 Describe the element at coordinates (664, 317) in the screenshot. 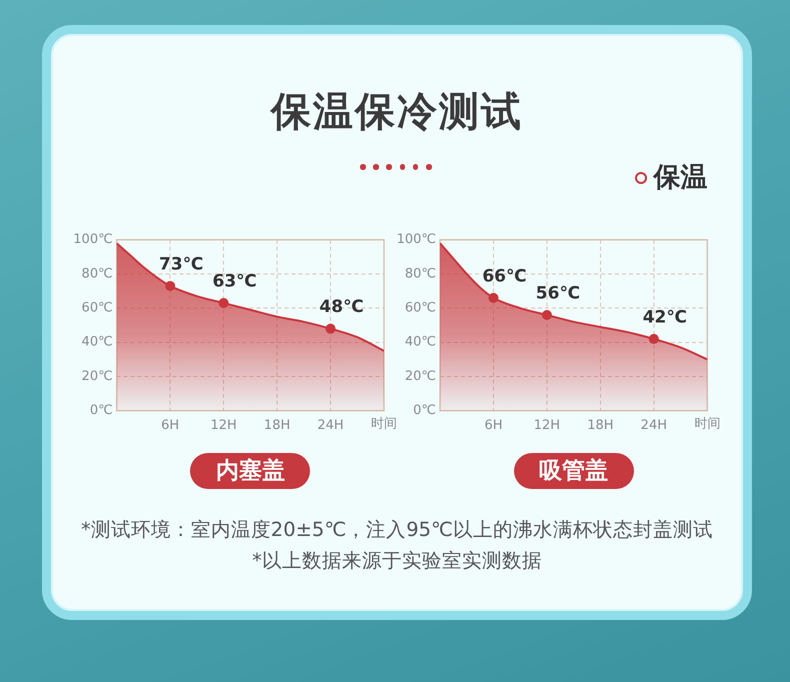

I see `data-label: 42℃` at that location.